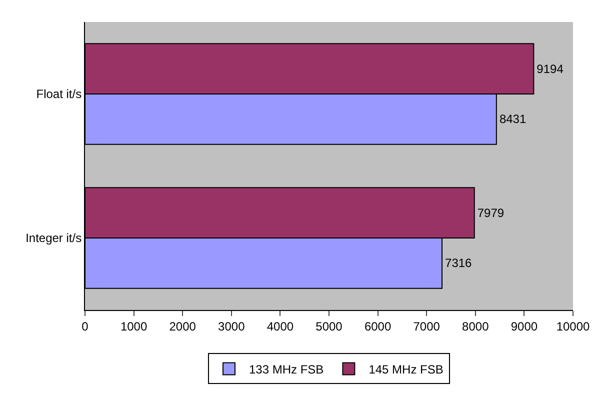 This screenshot has height=396, width=601. Describe the element at coordinates (476, 326) in the screenshot. I see `x-tick-label: 8000` at that location.